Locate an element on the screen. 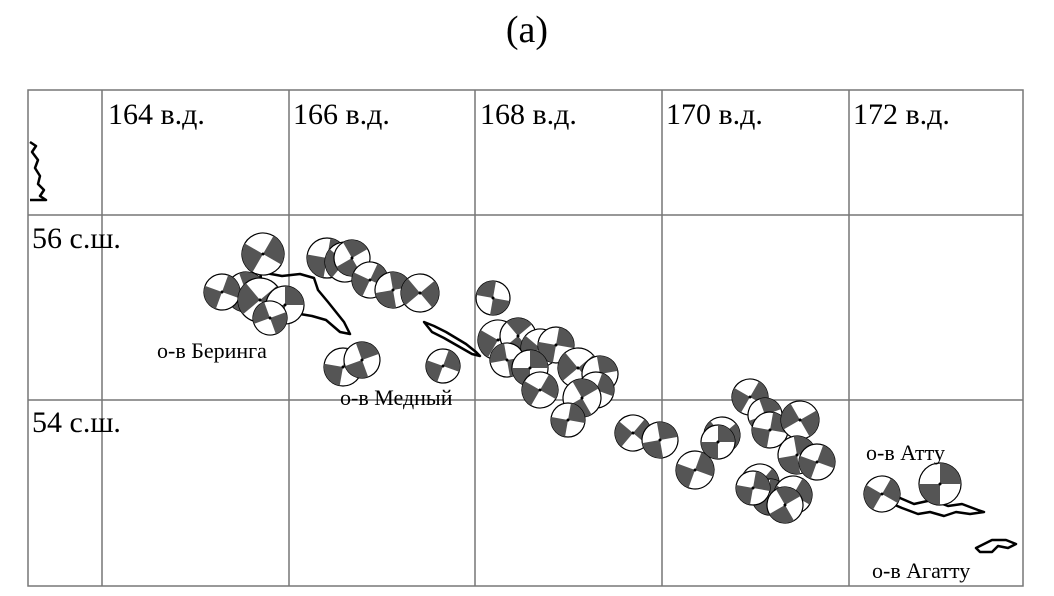 This screenshot has width=1054, height=596. latitude-label-56: 56 с.ш. is located at coordinates (76, 238).